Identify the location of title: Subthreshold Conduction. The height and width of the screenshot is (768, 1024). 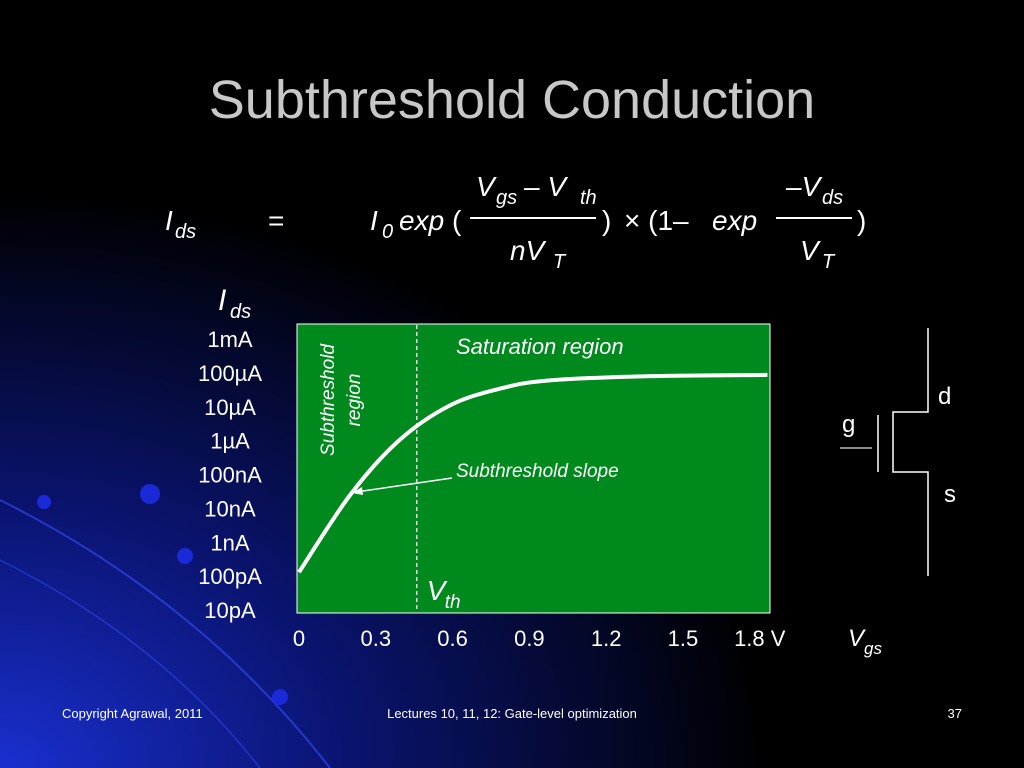
(512, 100).